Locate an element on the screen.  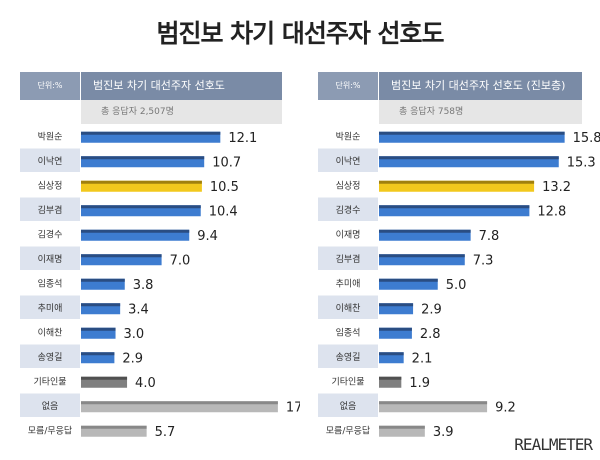
value-label: 2.8 is located at coordinates (430, 334).